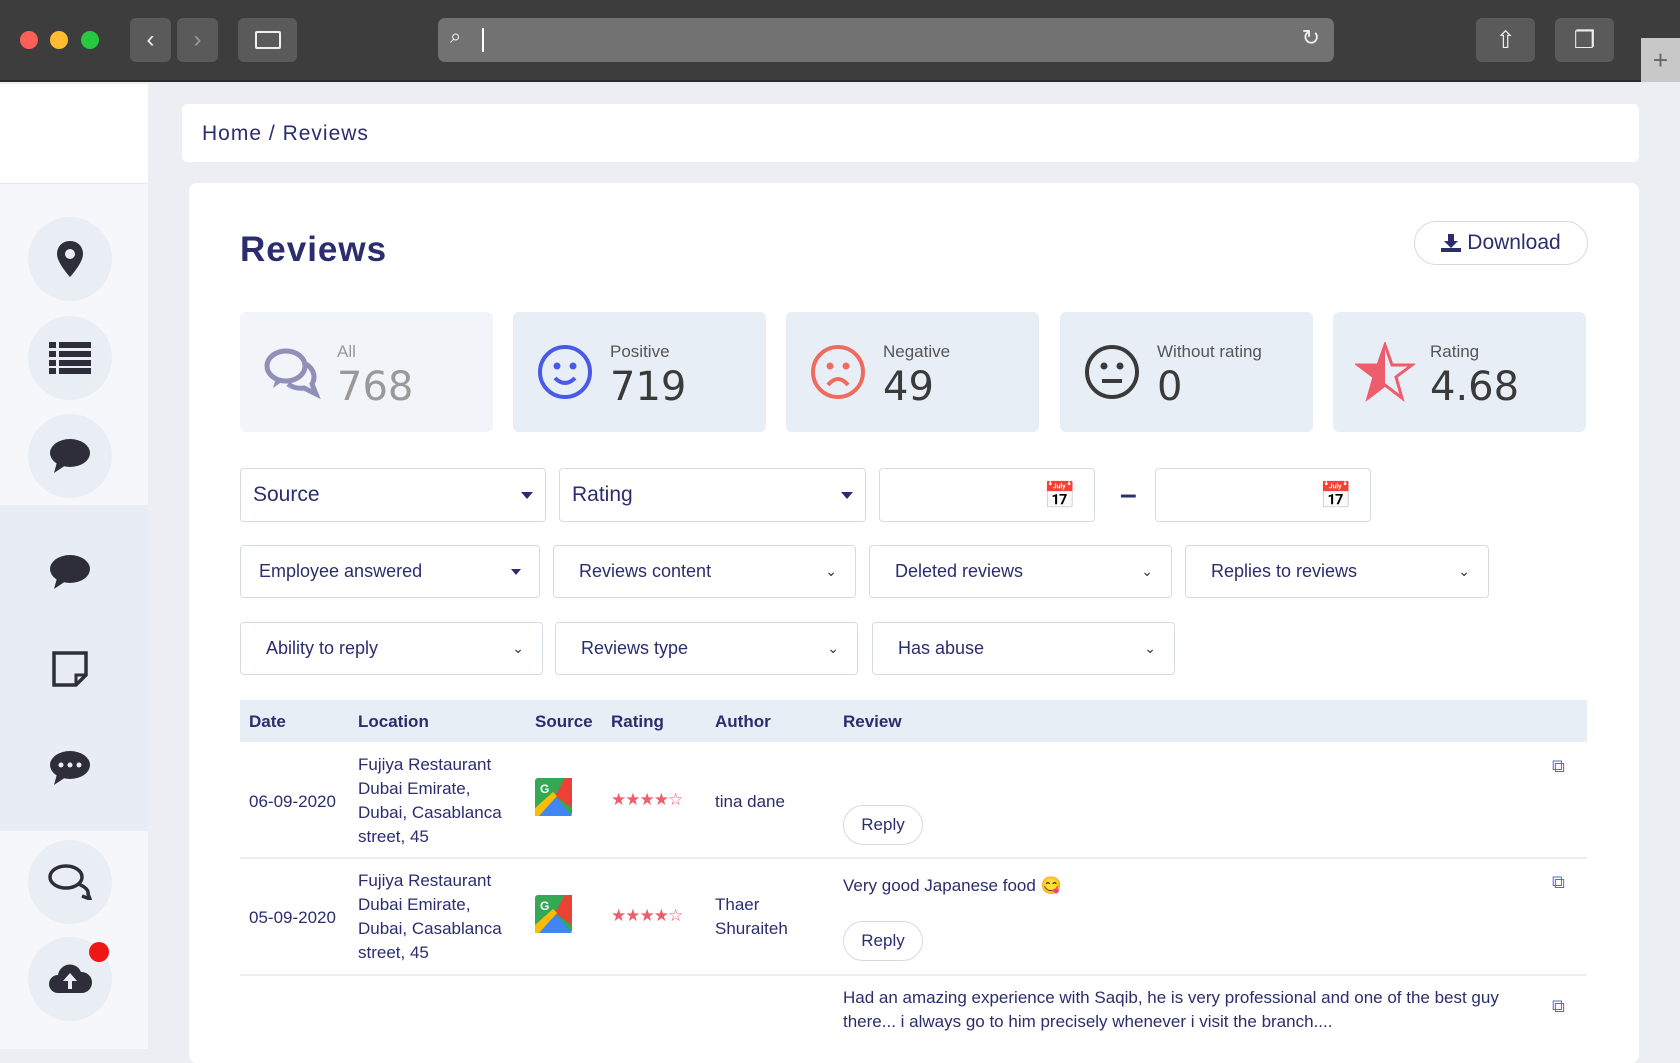 The width and height of the screenshot is (1680, 1063). What do you see at coordinates (232, 133) in the screenshot?
I see `breadcrumb-home: Home` at bounding box center [232, 133].